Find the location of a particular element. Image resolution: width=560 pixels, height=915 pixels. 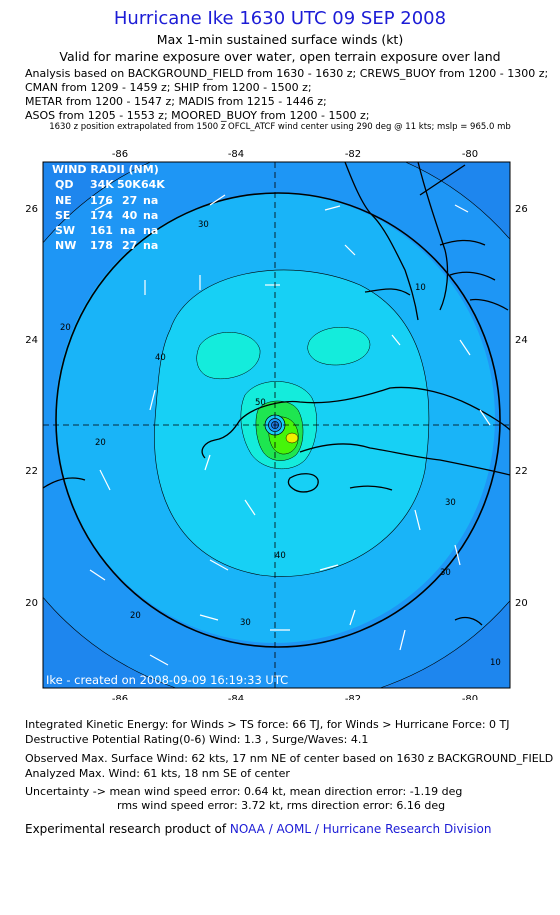

wind-radii-row: NE 176 27 na is located at coordinates (106, 200).